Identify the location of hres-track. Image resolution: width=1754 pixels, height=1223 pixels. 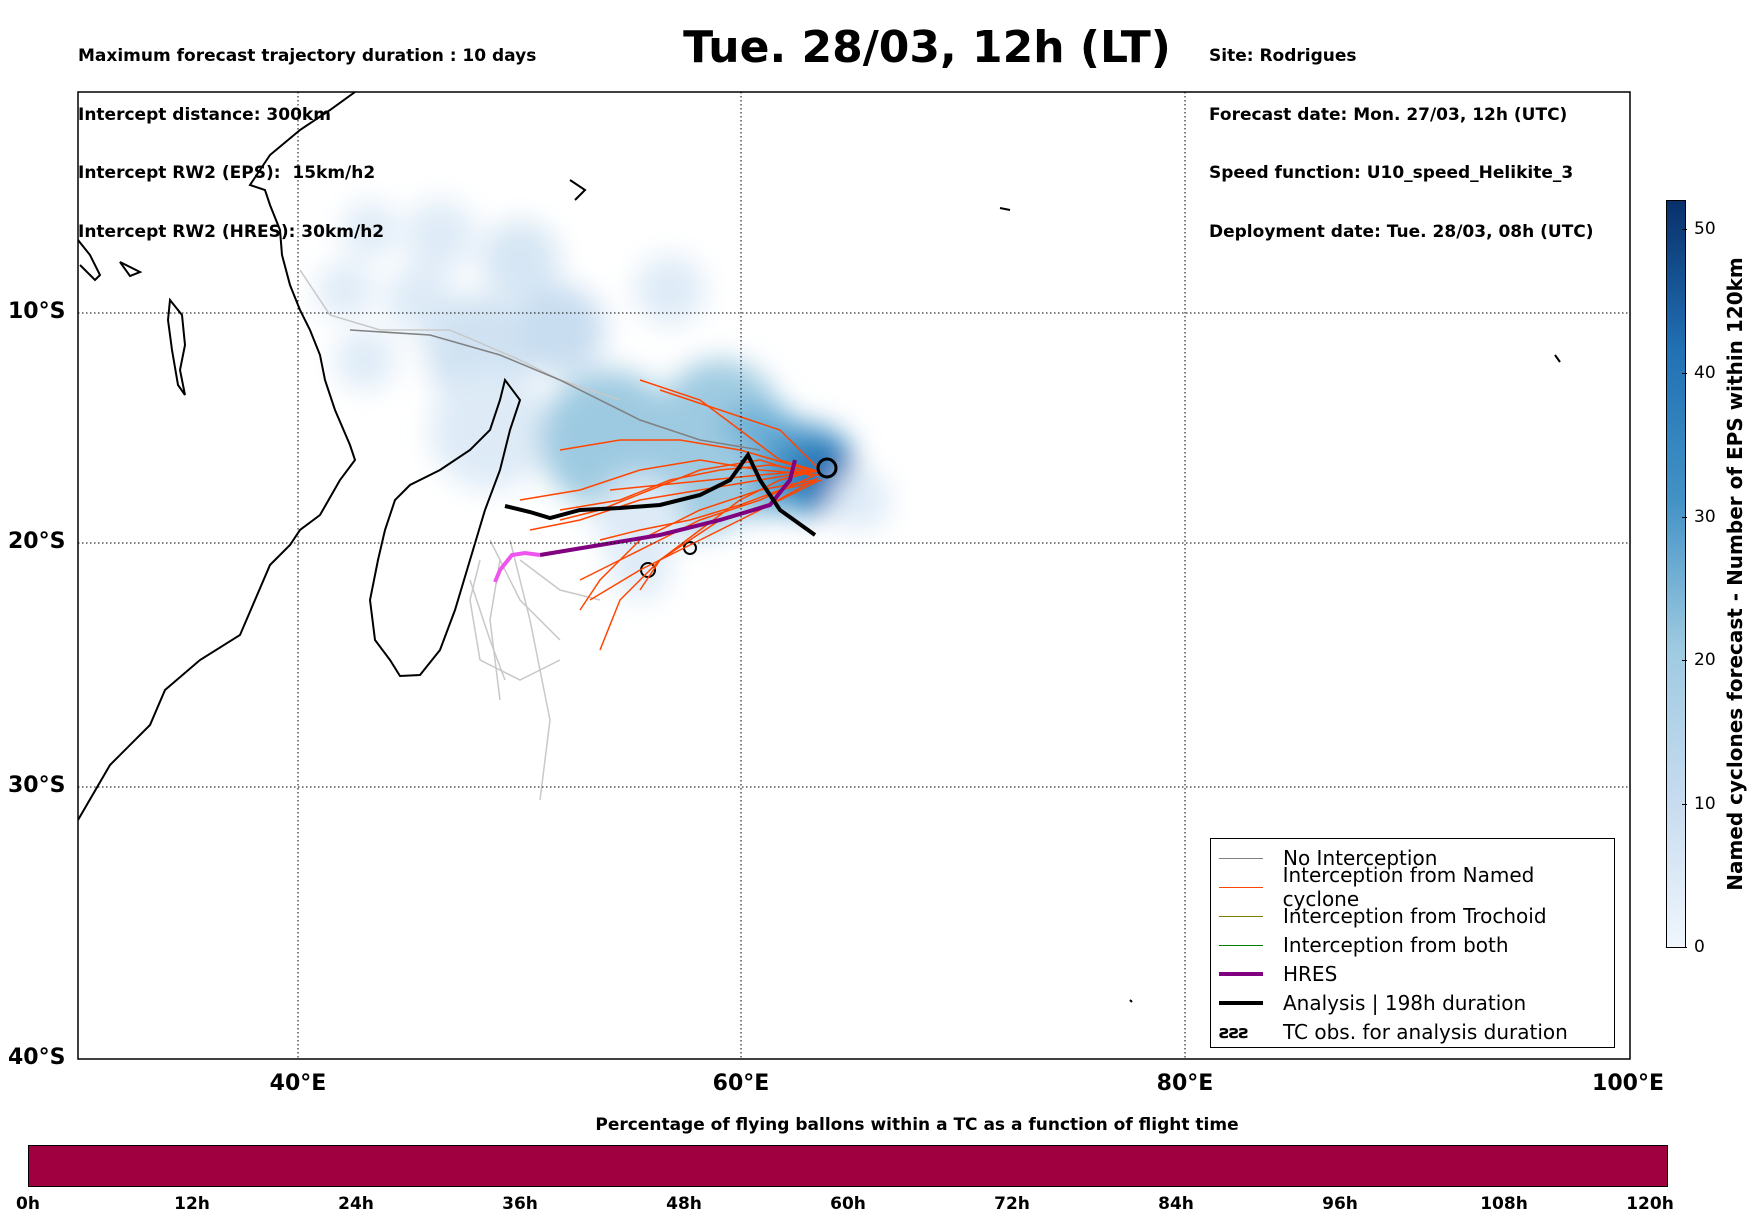
(668, 508).